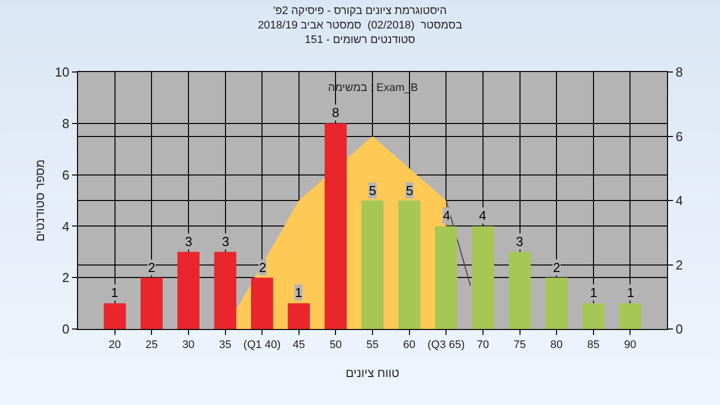  Describe the element at coordinates (114, 345) in the screenshot. I see `x-tick-label: 20` at that location.